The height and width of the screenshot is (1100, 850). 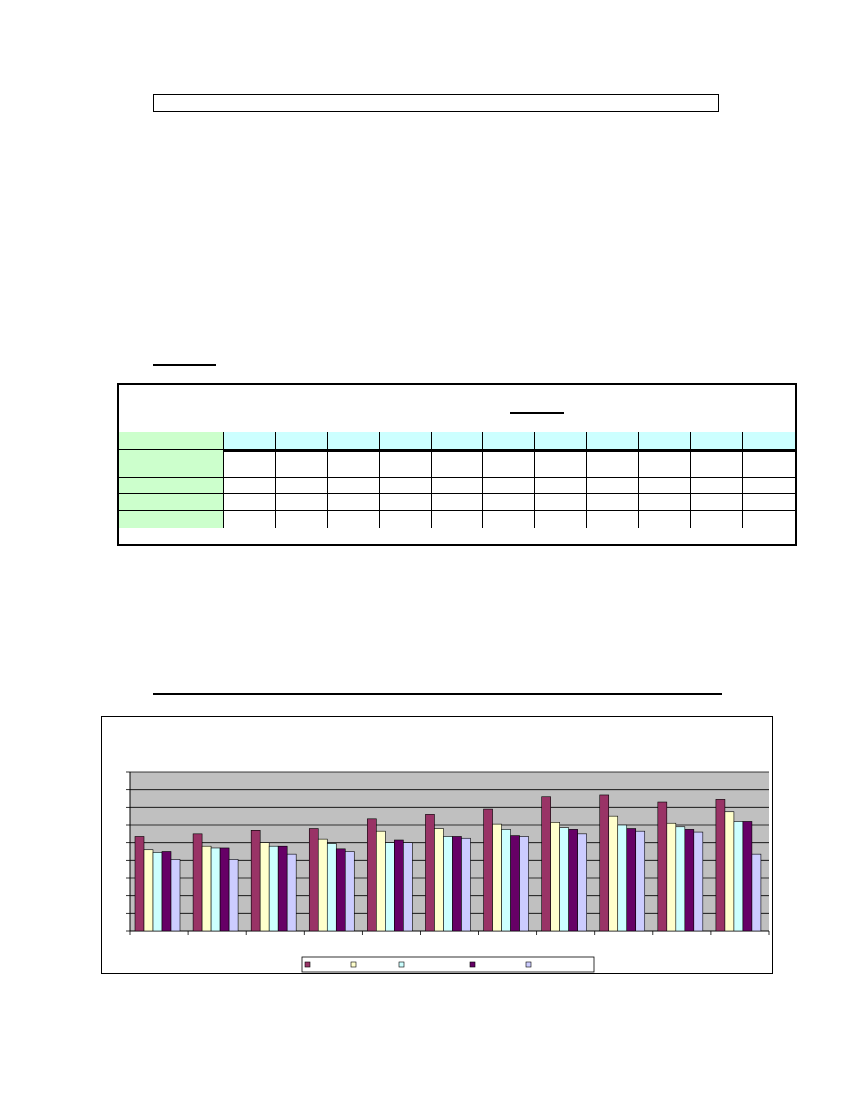 What do you see at coordinates (457, 442) in the screenshot?
I see `table-header-row` at bounding box center [457, 442].